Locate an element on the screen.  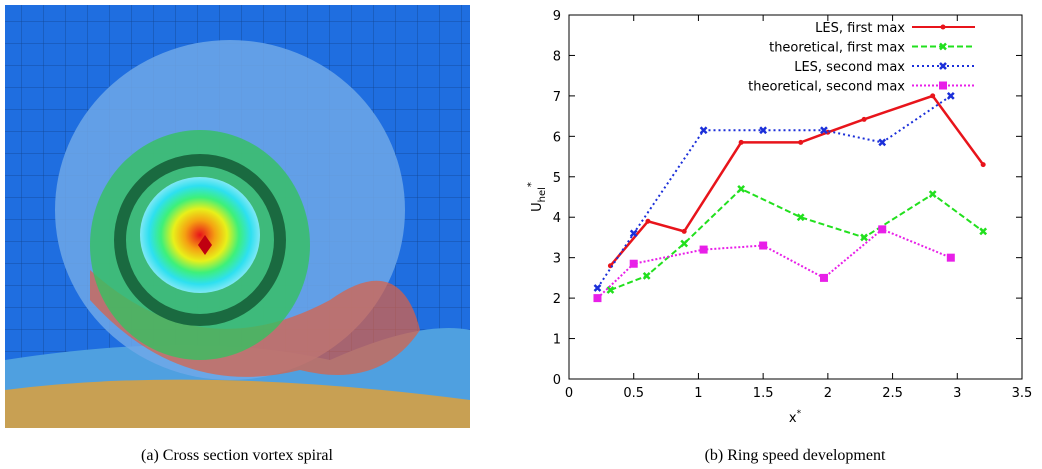
x-tick-label: 0.5 is located at coordinates (633, 393).